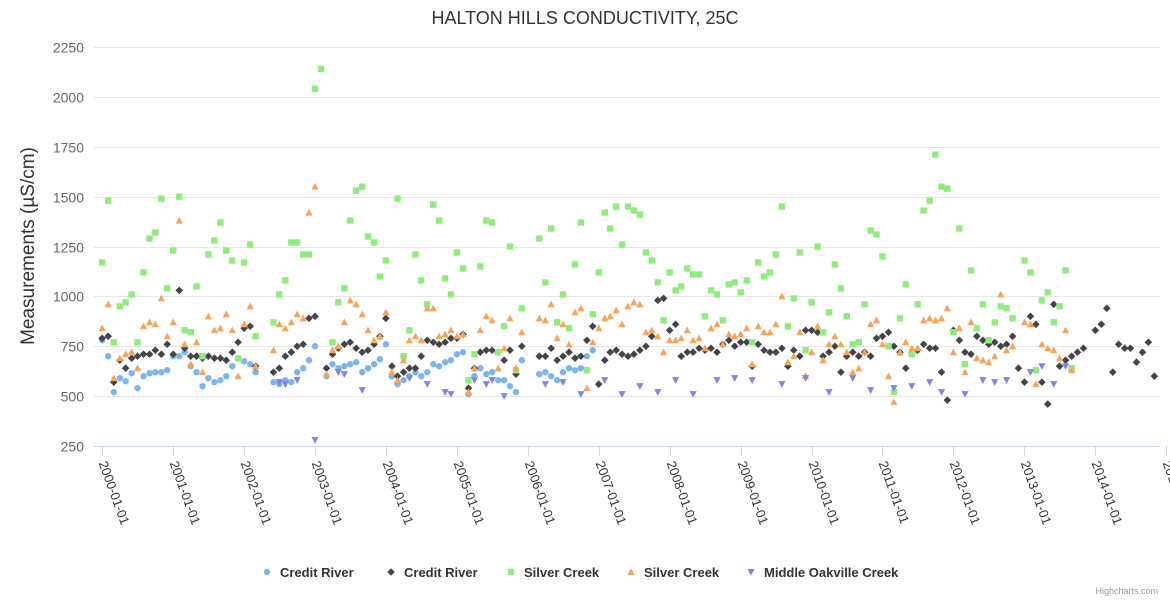 This screenshot has height=605, width=1170. Describe the element at coordinates (823, 572) in the screenshot. I see `legend-item: Middle Oakville Creek` at that location.